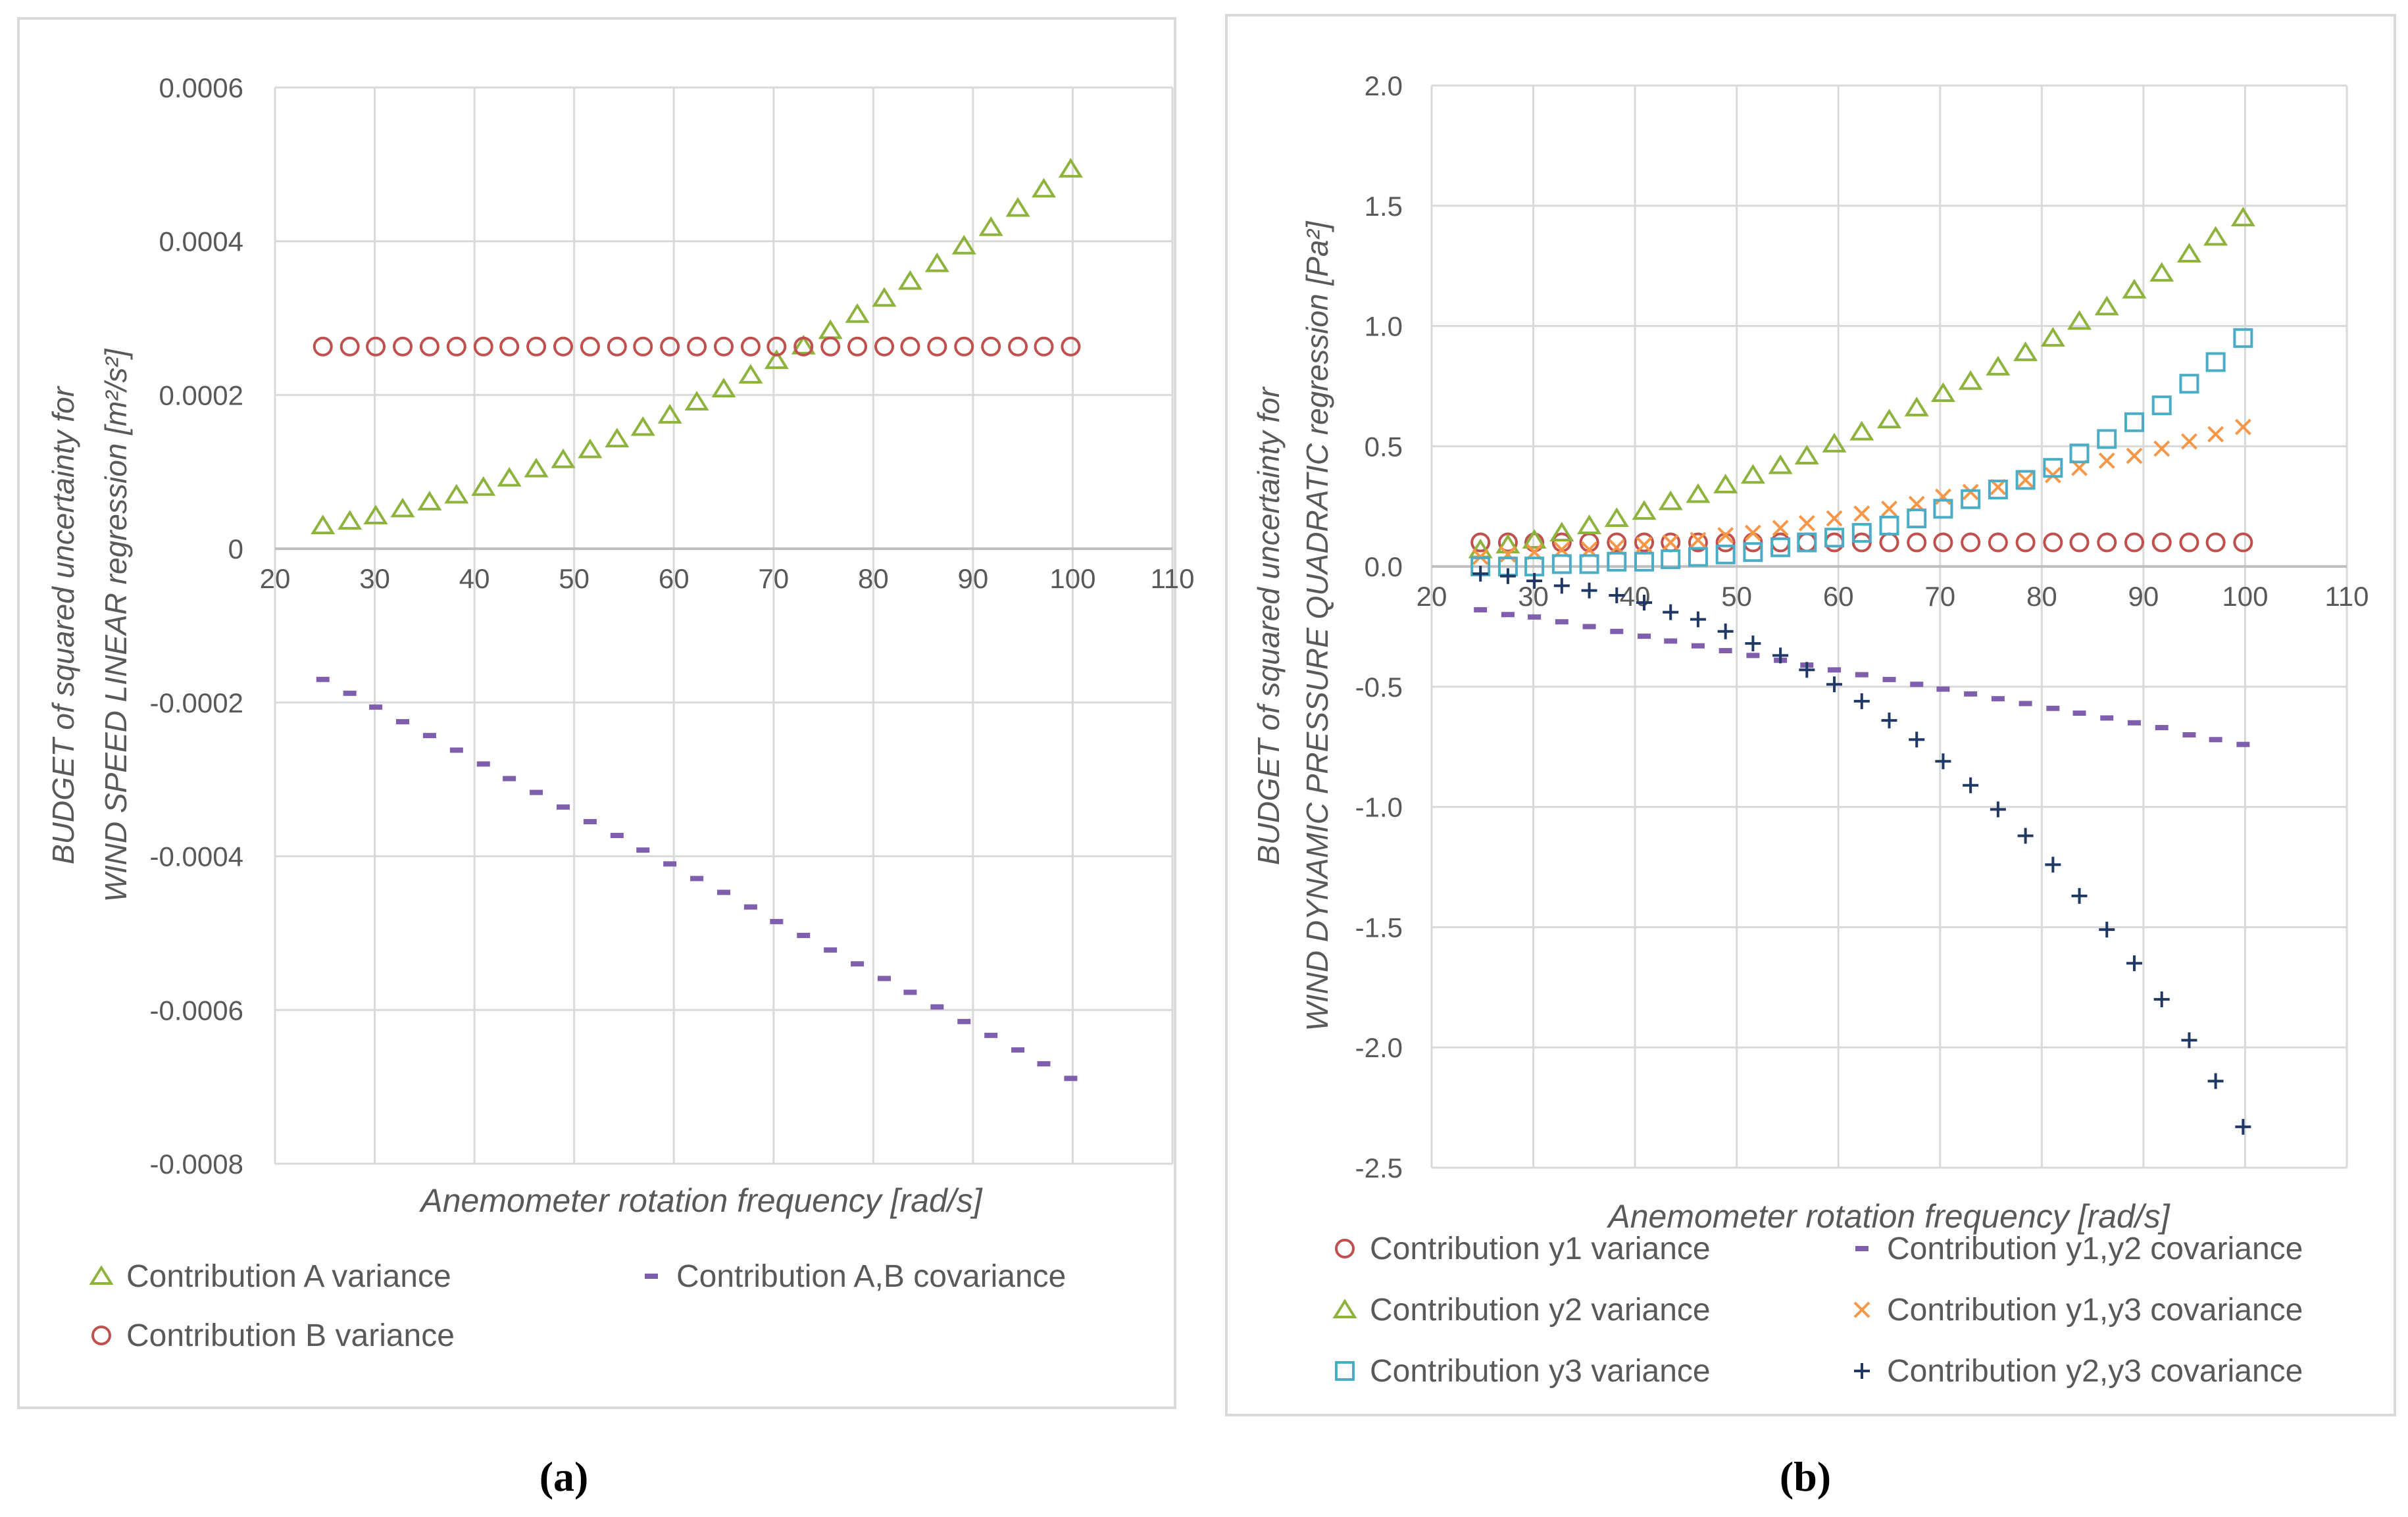 The width and height of the screenshot is (2408, 1517). I want to click on legend-label: Contribution B variance, so click(290, 1335).